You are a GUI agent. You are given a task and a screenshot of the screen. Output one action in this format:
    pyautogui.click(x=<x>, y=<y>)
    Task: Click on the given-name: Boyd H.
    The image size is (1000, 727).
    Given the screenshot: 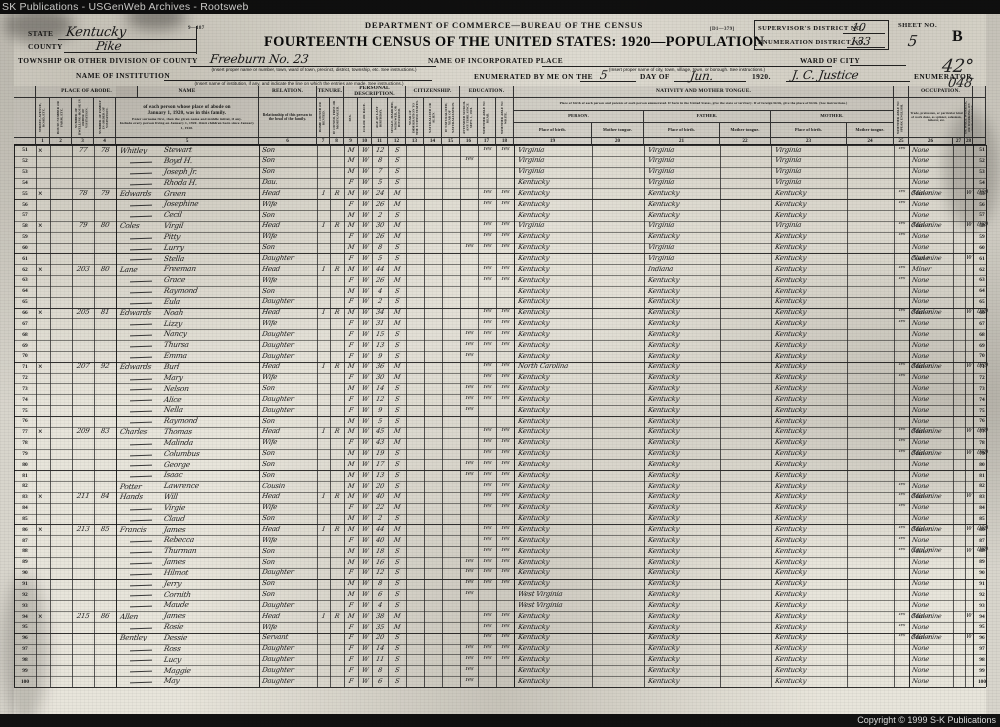 What is the action you would take?
    pyautogui.click(x=178, y=161)
    